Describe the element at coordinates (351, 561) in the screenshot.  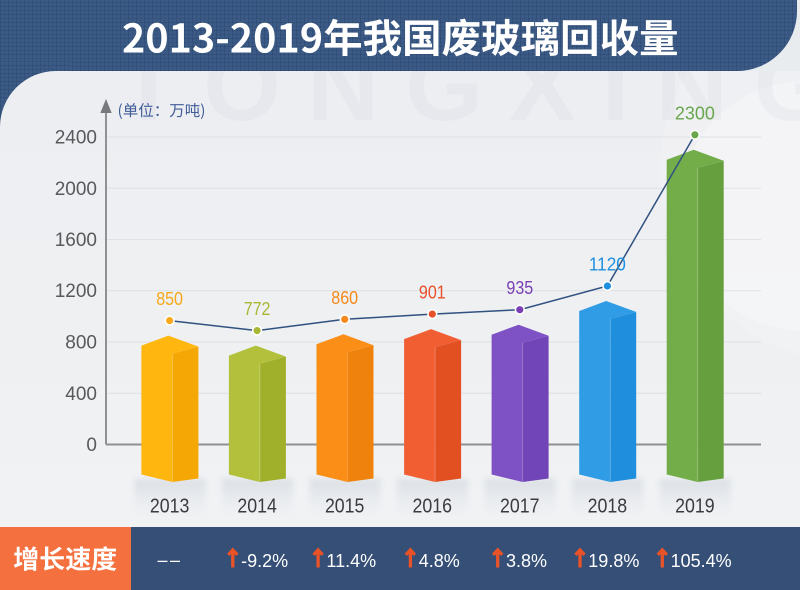
I see `svg-text: 11.4%` at that location.